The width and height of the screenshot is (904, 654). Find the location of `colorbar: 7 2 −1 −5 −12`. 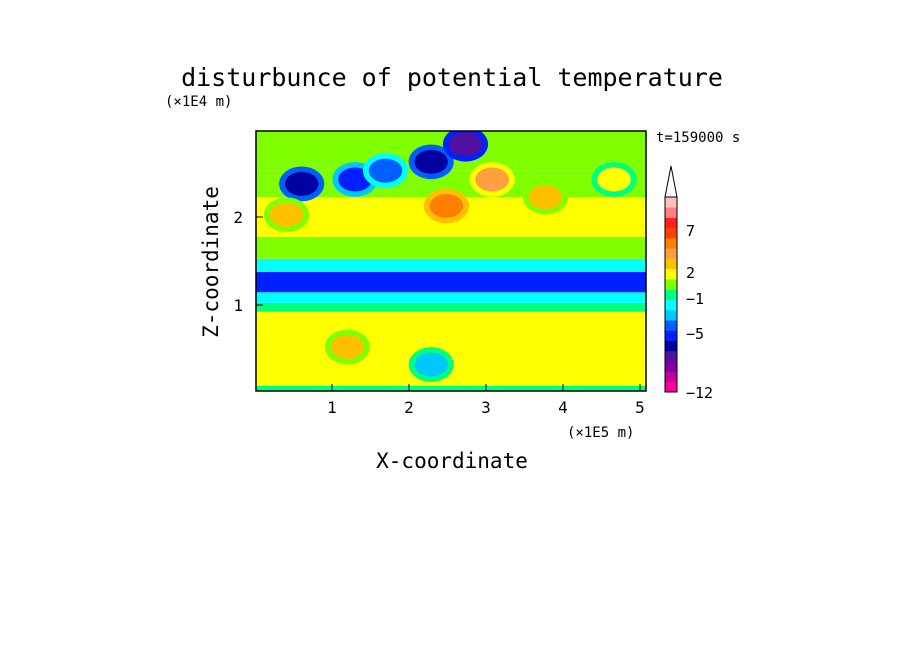

colorbar: 7 2 −1 −5 −12 is located at coordinates (688, 283).